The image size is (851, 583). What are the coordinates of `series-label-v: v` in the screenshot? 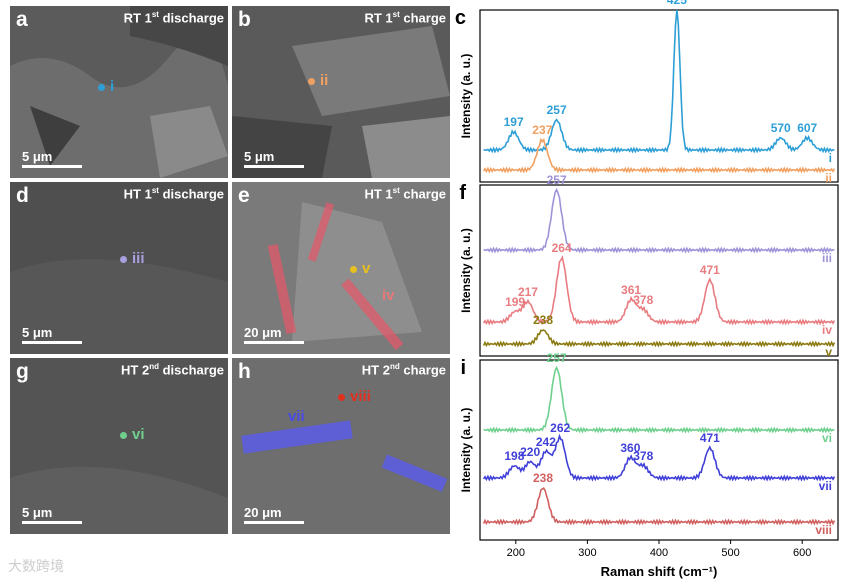 It's located at (828, 352).